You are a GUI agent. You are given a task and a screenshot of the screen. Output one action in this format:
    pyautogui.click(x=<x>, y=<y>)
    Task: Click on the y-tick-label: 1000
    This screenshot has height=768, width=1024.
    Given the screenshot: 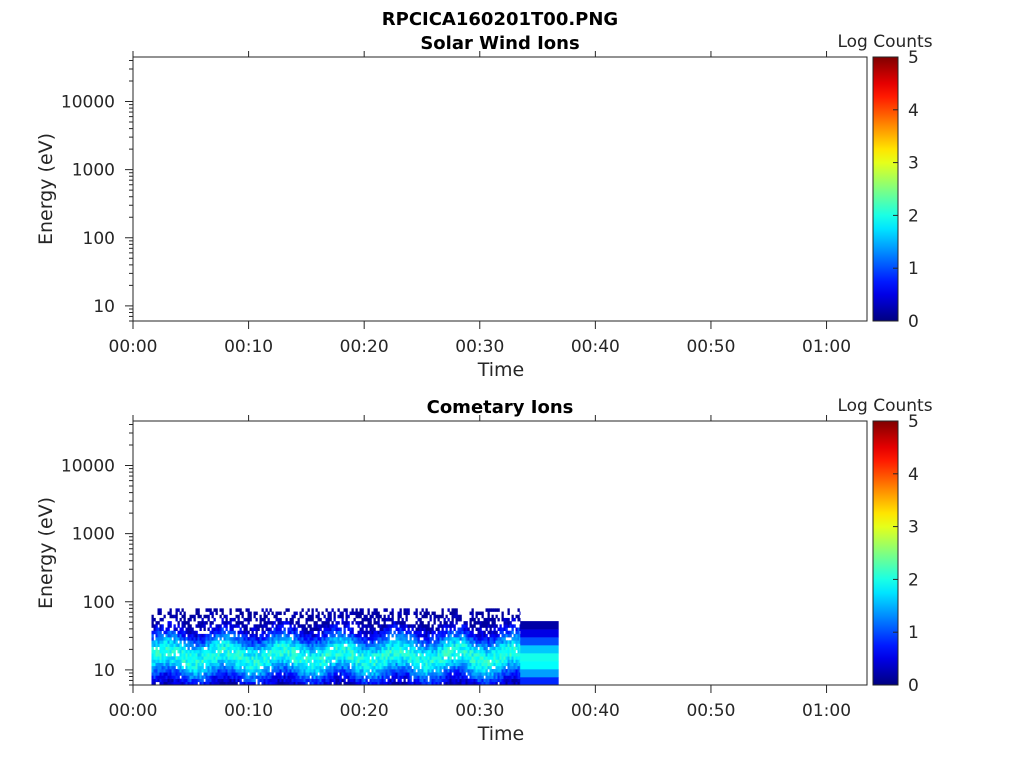 What is the action you would take?
    pyautogui.click(x=93, y=535)
    